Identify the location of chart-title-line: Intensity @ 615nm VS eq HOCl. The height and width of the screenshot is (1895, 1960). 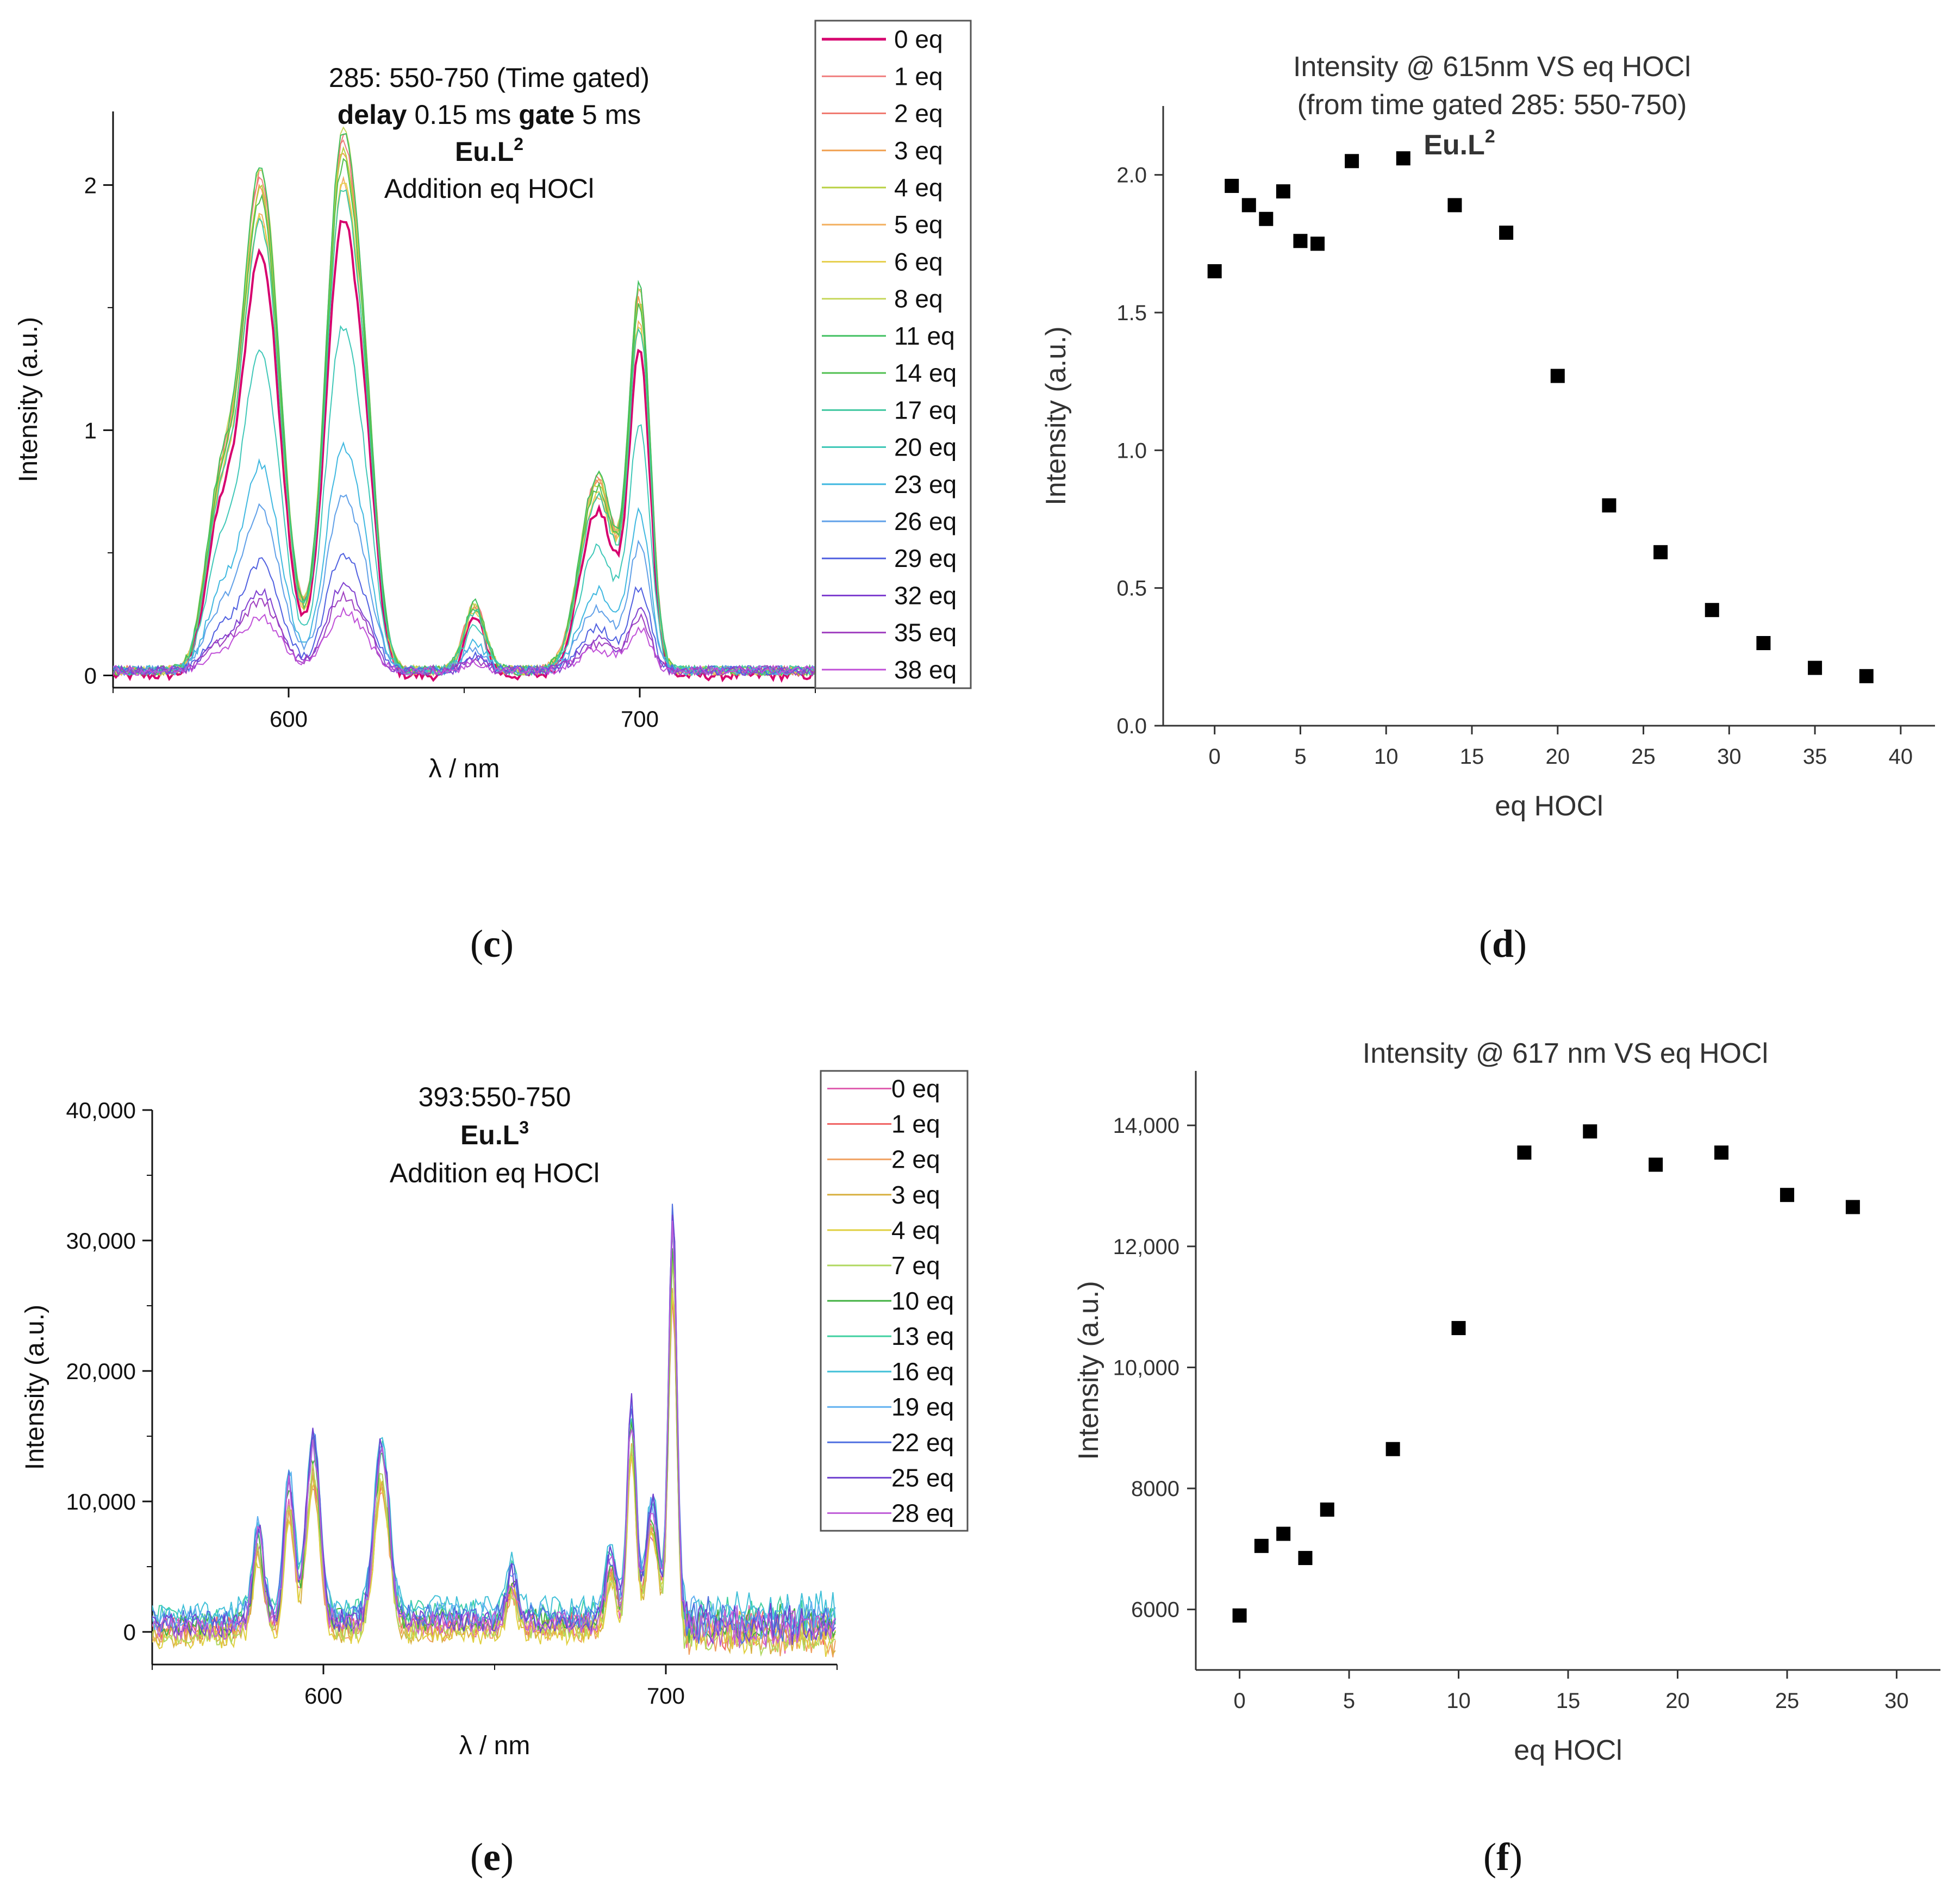
(1492, 67).